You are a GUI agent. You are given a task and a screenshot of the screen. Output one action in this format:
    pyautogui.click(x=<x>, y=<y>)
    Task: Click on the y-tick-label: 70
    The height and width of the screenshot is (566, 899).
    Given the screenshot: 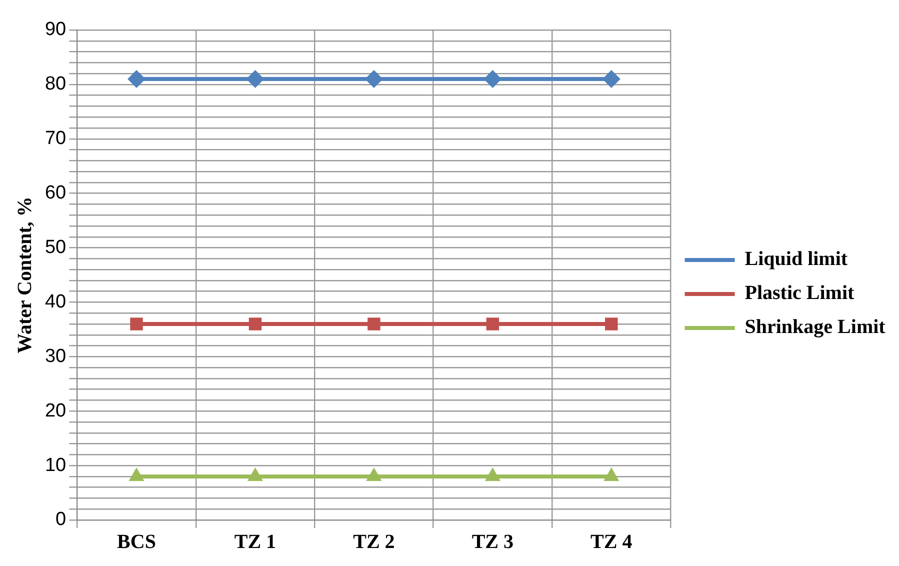 What is the action you would take?
    pyautogui.click(x=55, y=139)
    